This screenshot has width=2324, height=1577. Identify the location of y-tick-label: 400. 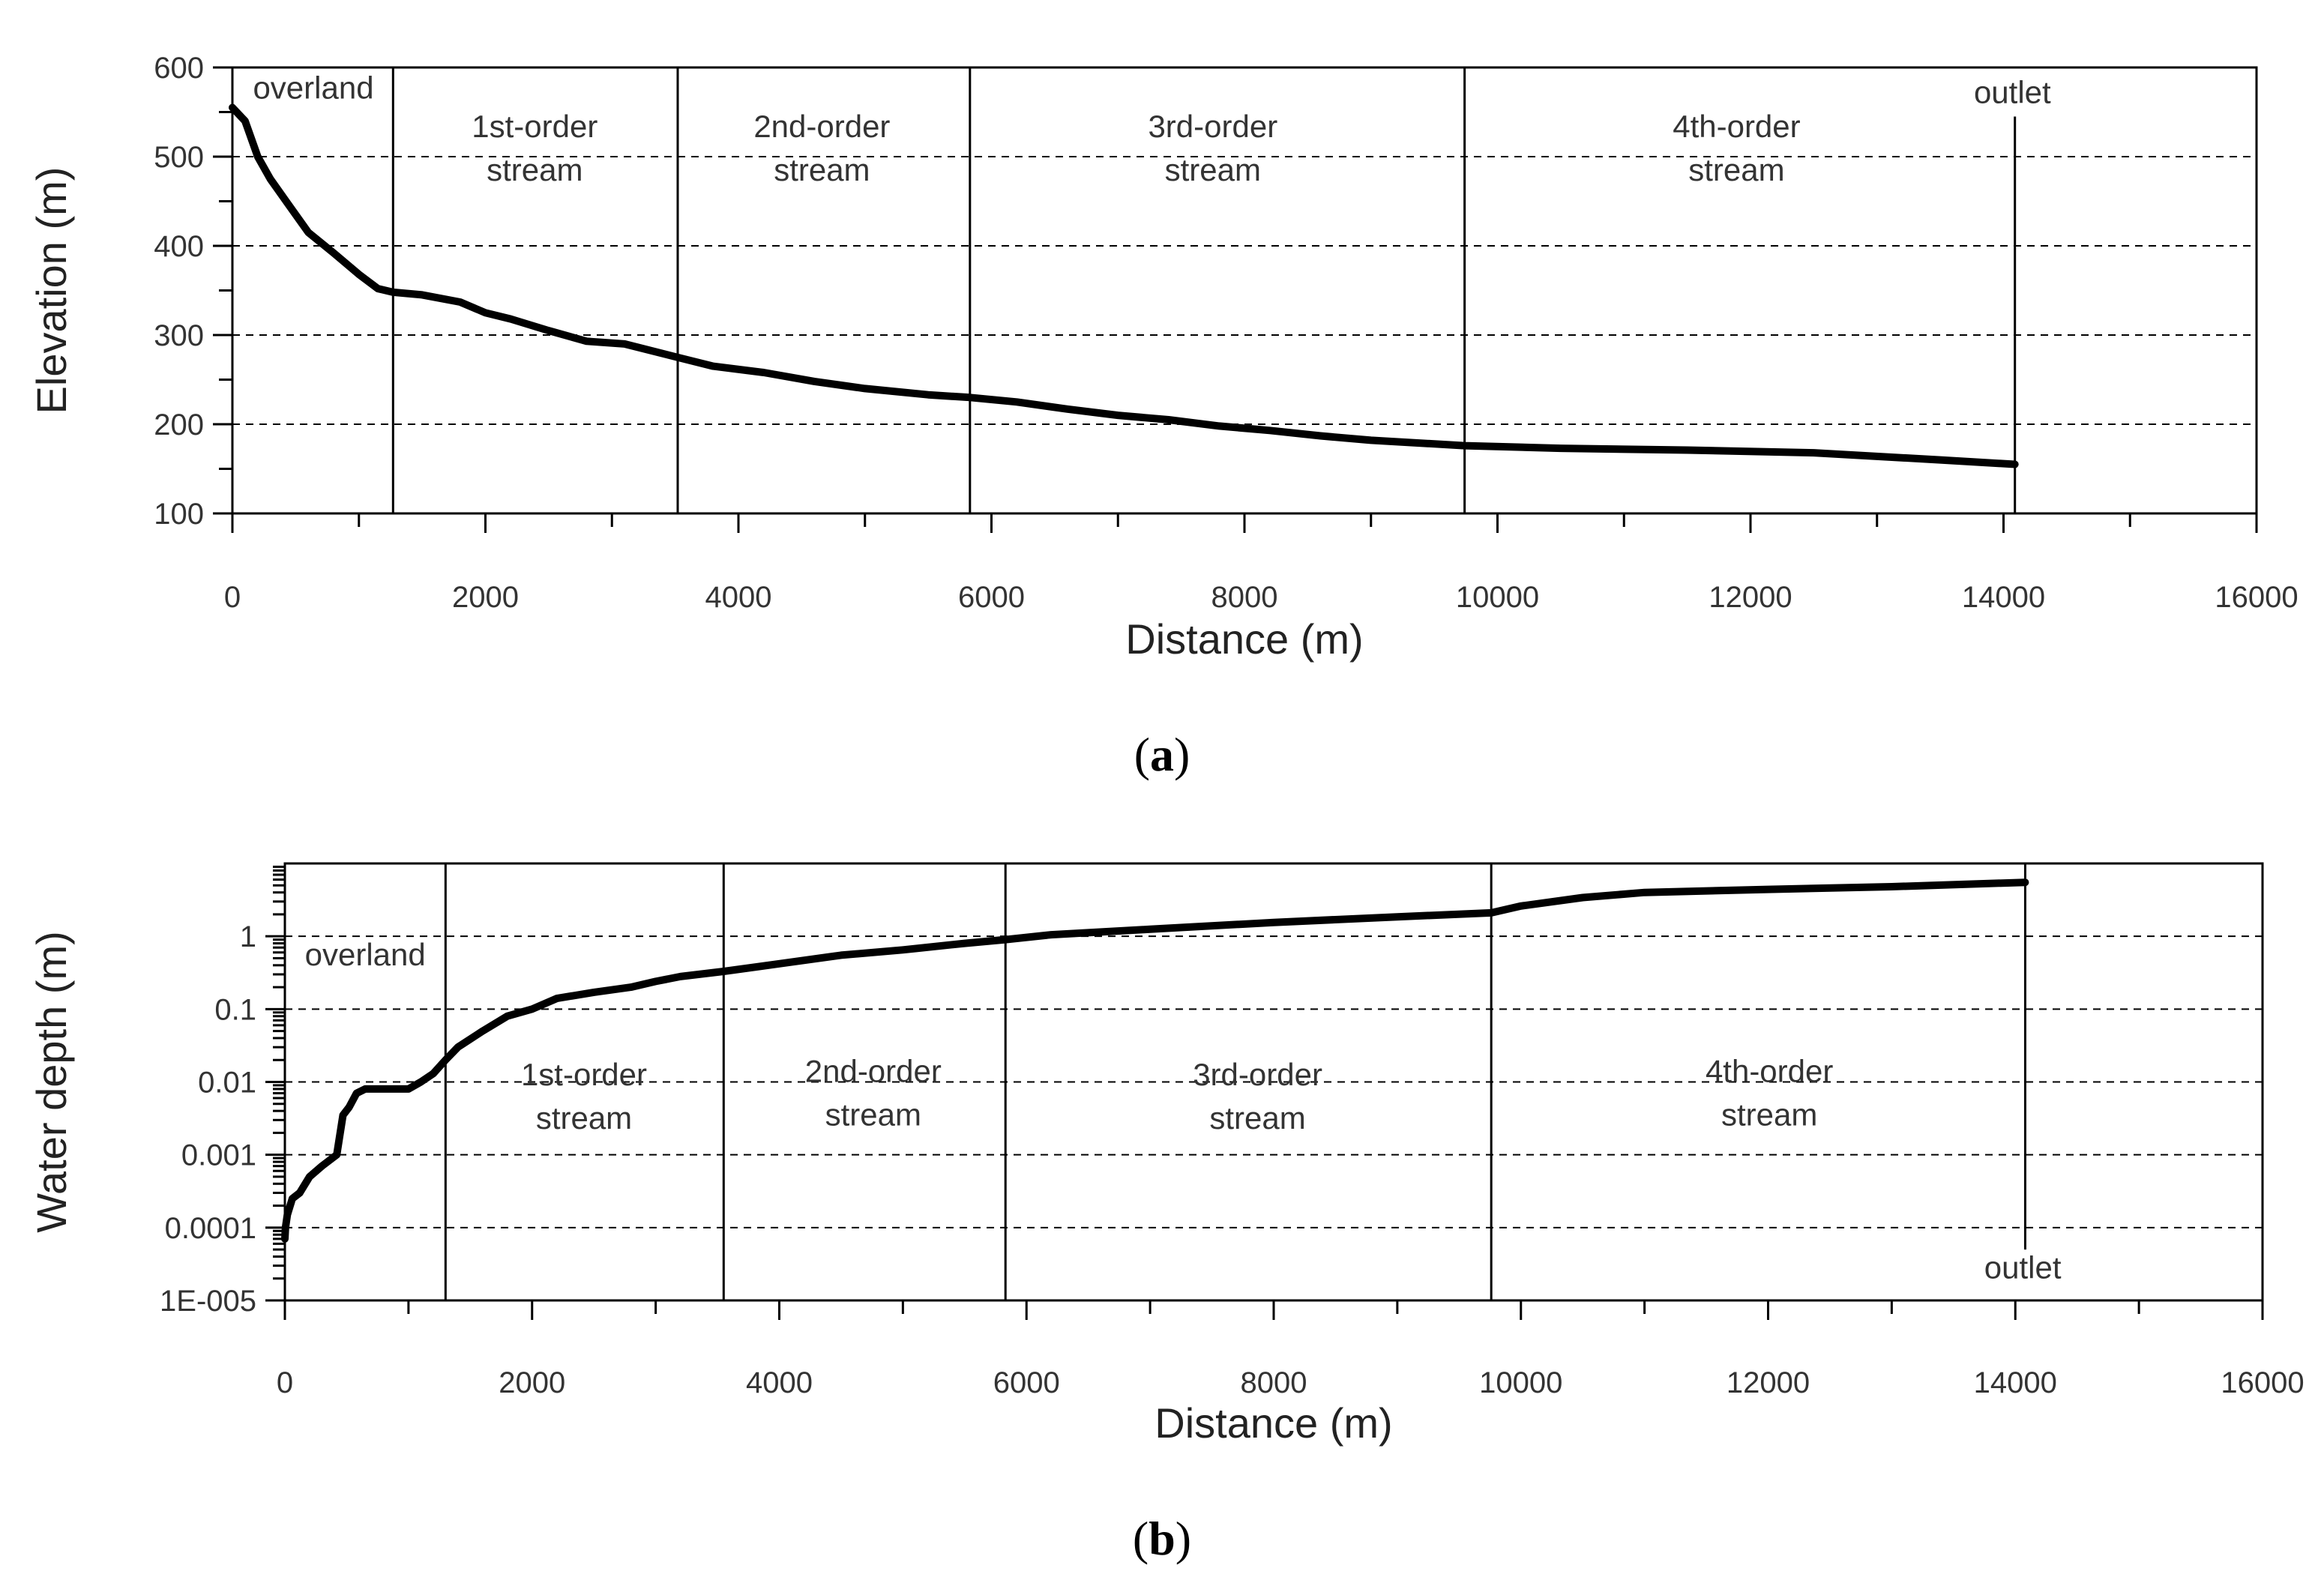
(179, 246).